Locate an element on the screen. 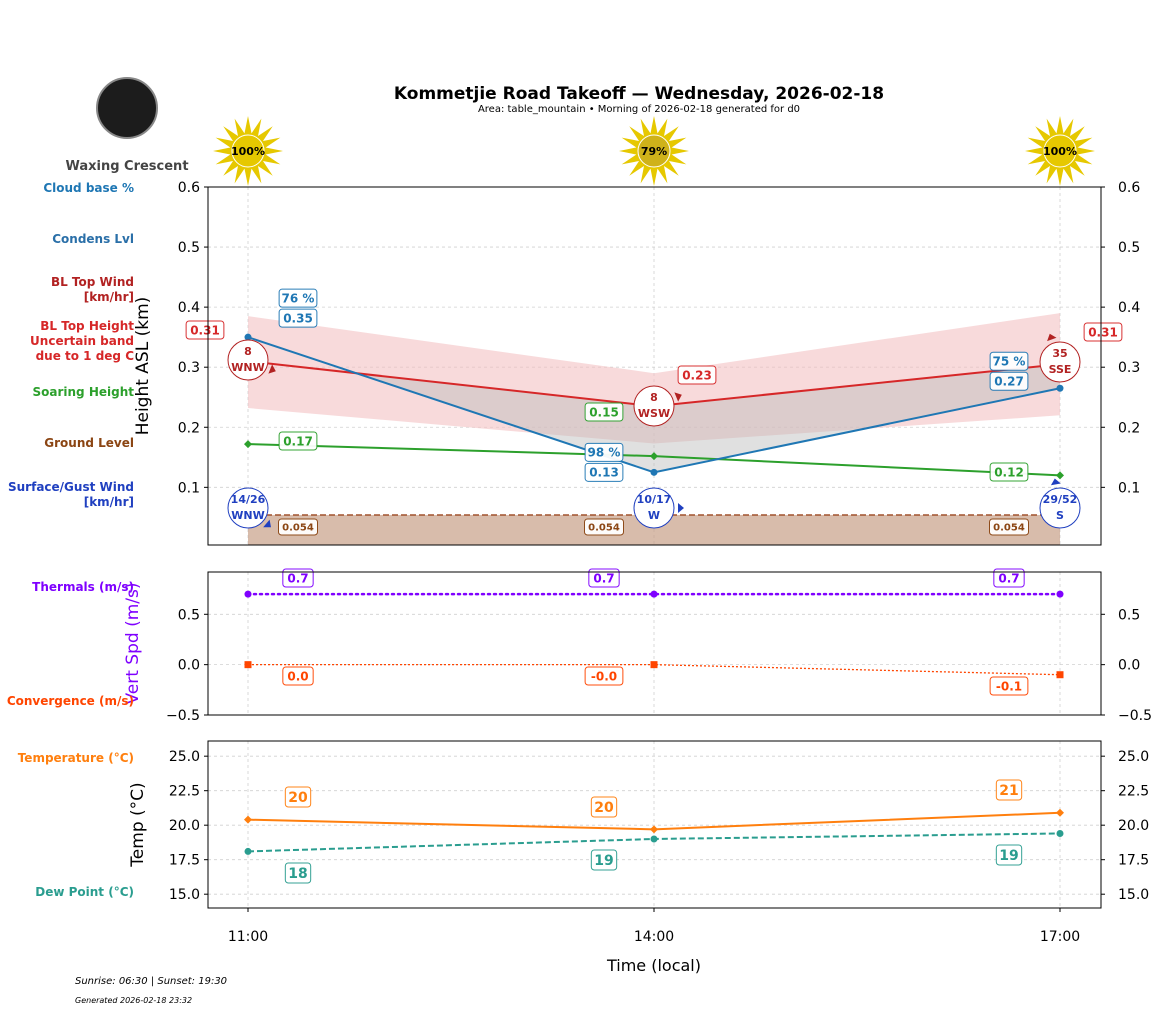  y-tick-label-right: 17.5 is located at coordinates (1133, 861).